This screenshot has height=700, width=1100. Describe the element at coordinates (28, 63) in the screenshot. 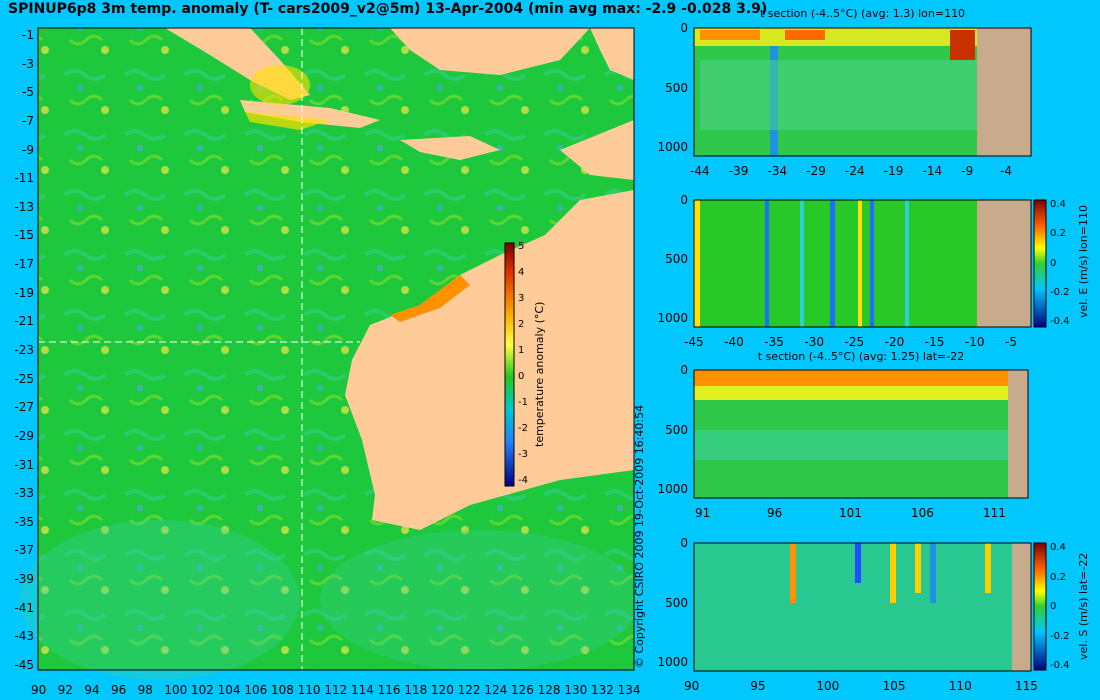

I see `lat-tick-label: -3` at that location.